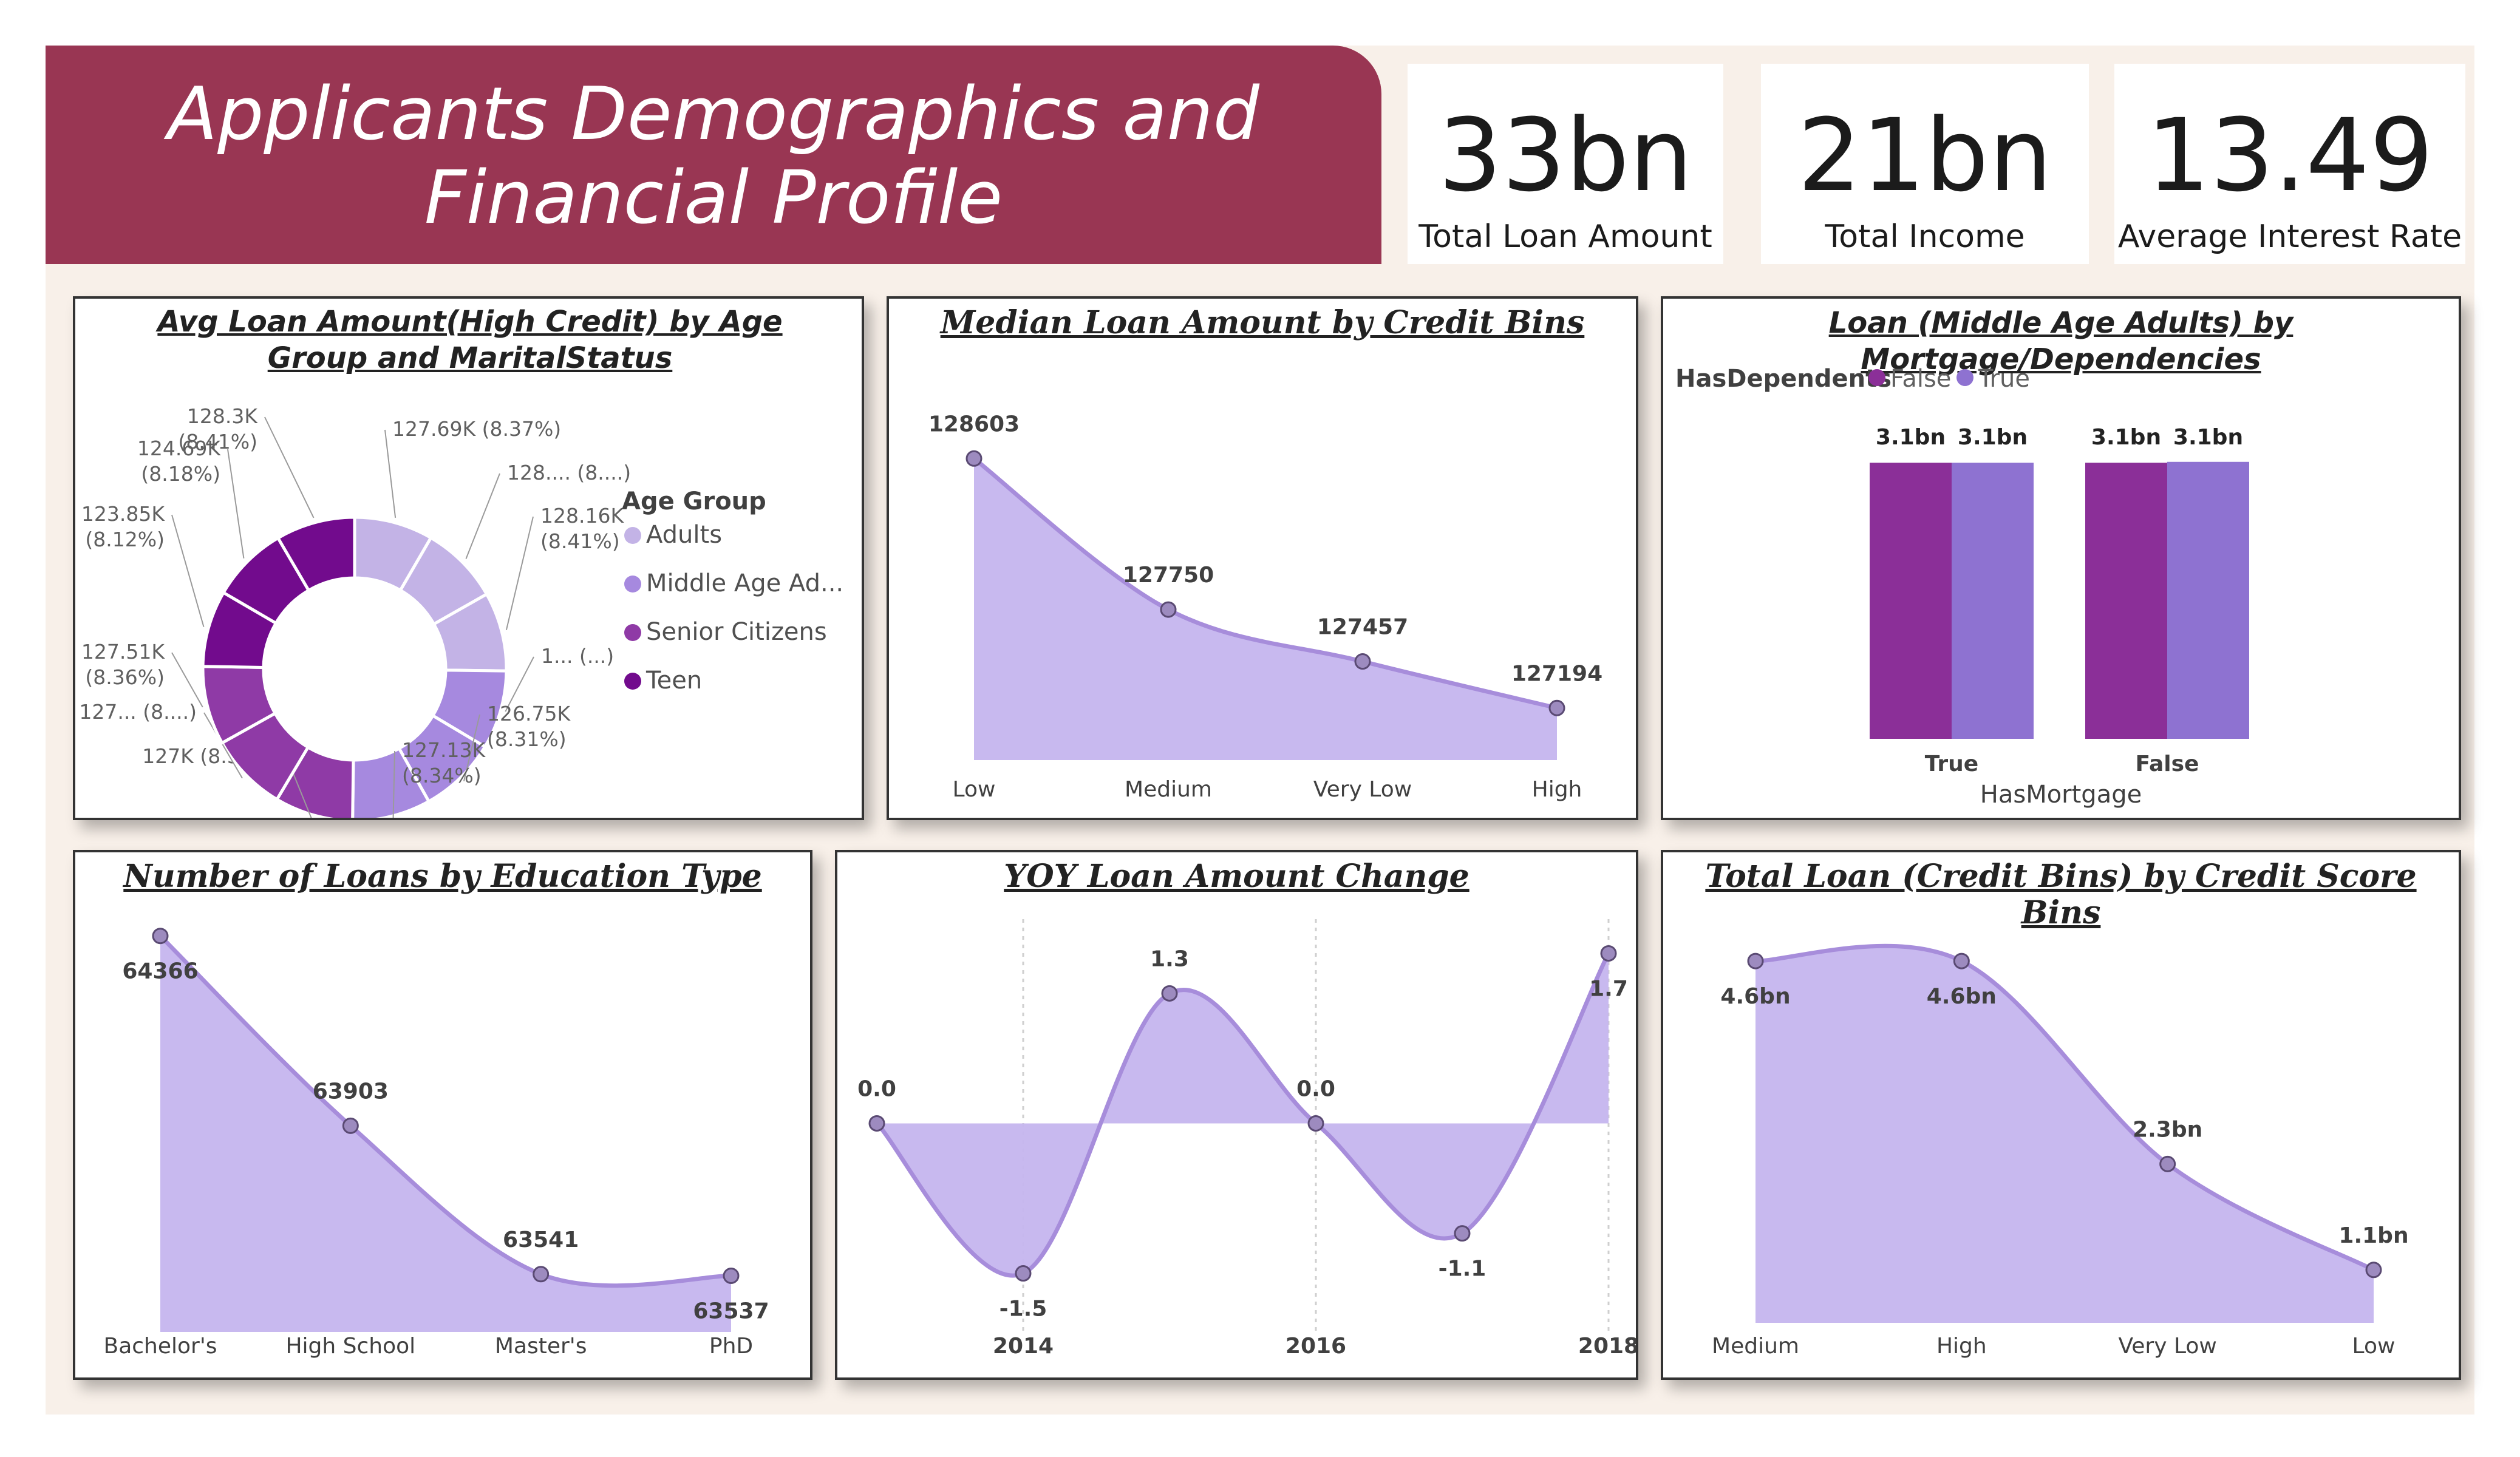  Describe the element at coordinates (160, 971) in the screenshot. I see `data-label: 64366` at that location.